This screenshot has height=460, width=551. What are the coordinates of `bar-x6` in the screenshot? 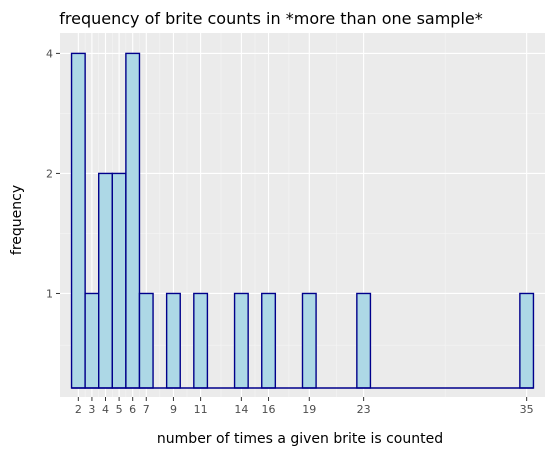 It's located at (133, 220).